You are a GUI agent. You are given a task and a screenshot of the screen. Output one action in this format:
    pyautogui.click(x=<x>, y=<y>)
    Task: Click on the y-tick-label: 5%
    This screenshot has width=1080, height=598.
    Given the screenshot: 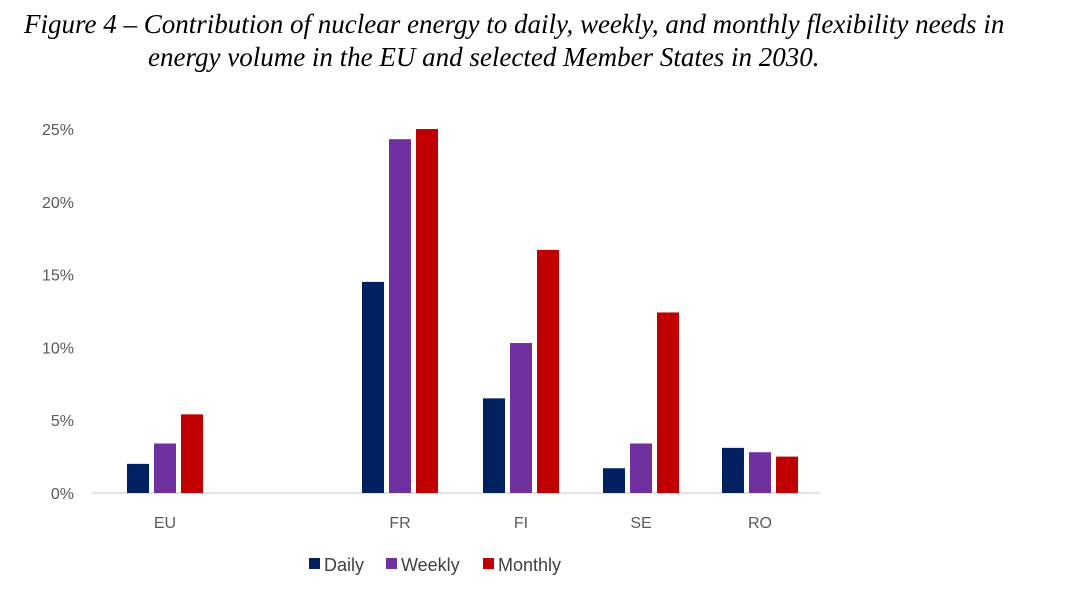 What is the action you would take?
    pyautogui.click(x=62, y=421)
    